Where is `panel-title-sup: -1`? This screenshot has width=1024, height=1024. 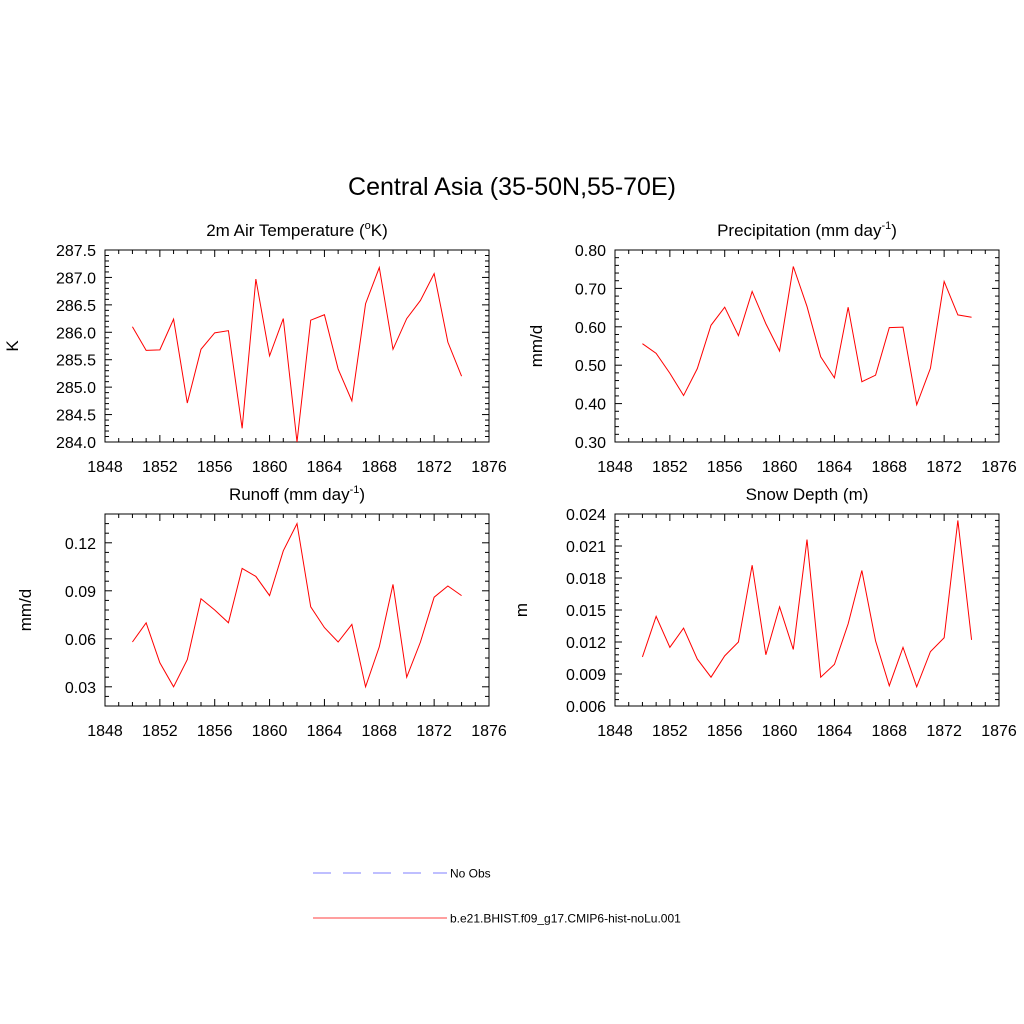 panel-title-sup: -1 is located at coordinates (355, 490).